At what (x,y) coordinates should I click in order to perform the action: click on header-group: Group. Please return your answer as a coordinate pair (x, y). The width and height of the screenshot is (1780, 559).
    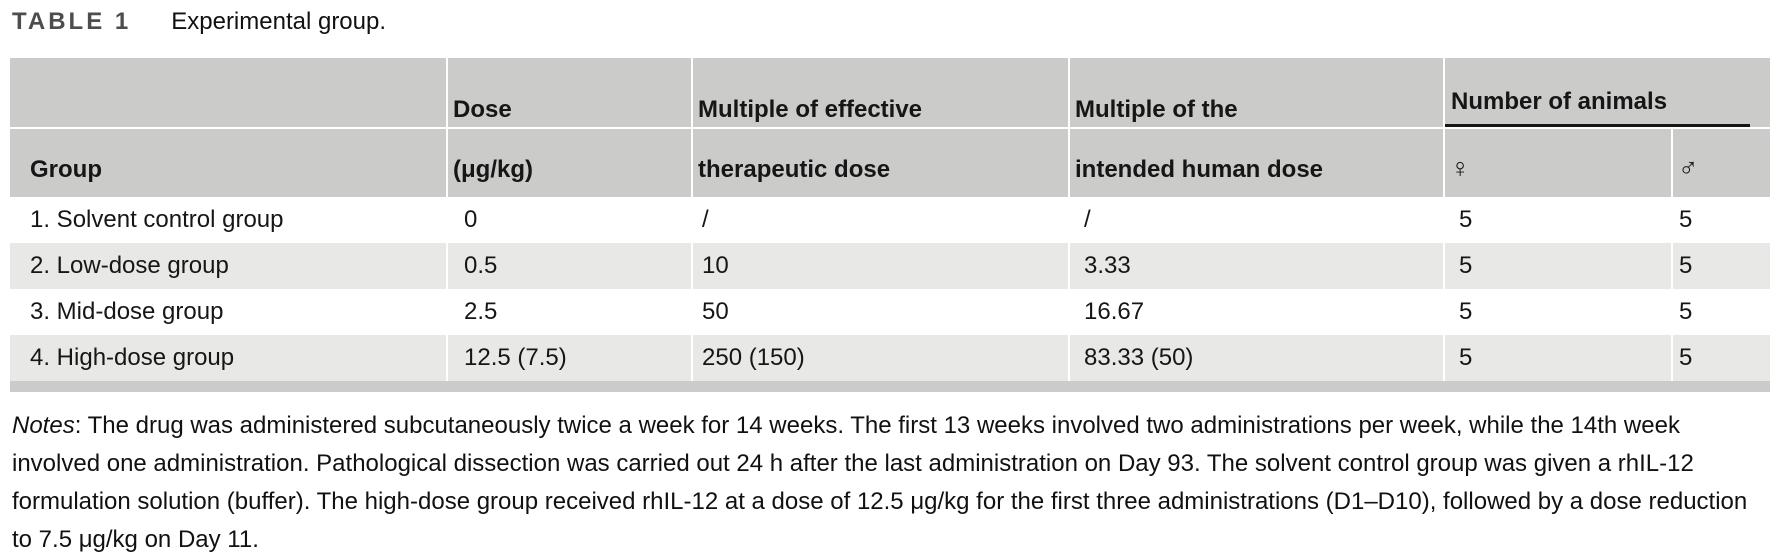
    Looking at the image, I should click on (228, 162).